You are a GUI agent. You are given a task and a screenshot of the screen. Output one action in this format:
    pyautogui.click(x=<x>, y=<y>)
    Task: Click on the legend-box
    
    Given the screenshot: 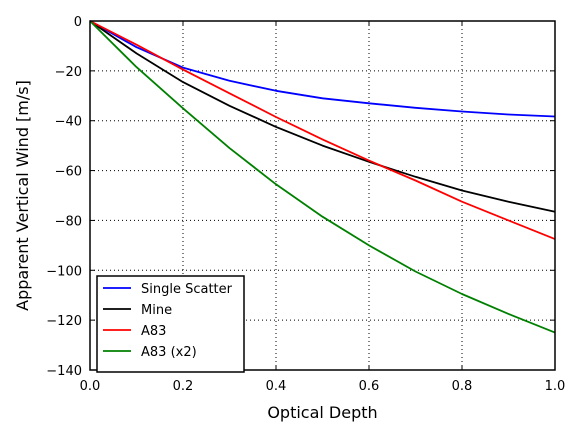 What is the action you would take?
    pyautogui.click(x=170, y=324)
    